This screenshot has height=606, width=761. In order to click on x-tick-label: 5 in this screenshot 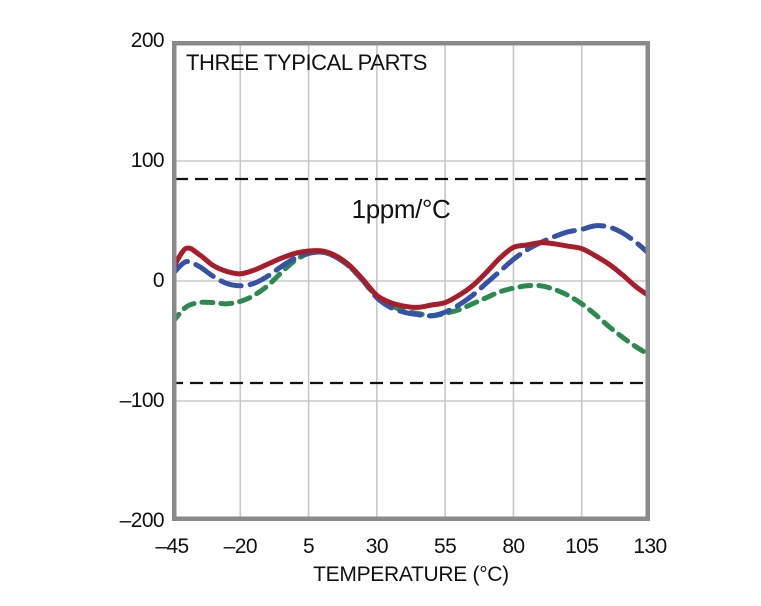, I will do `click(309, 546)`.